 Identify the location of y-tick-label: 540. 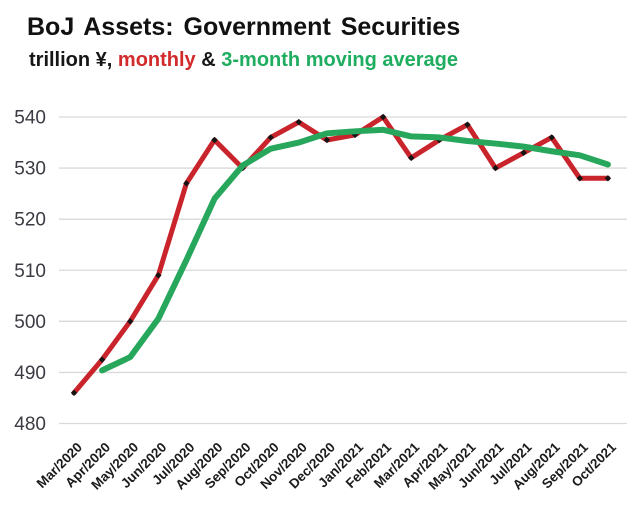
(30, 118).